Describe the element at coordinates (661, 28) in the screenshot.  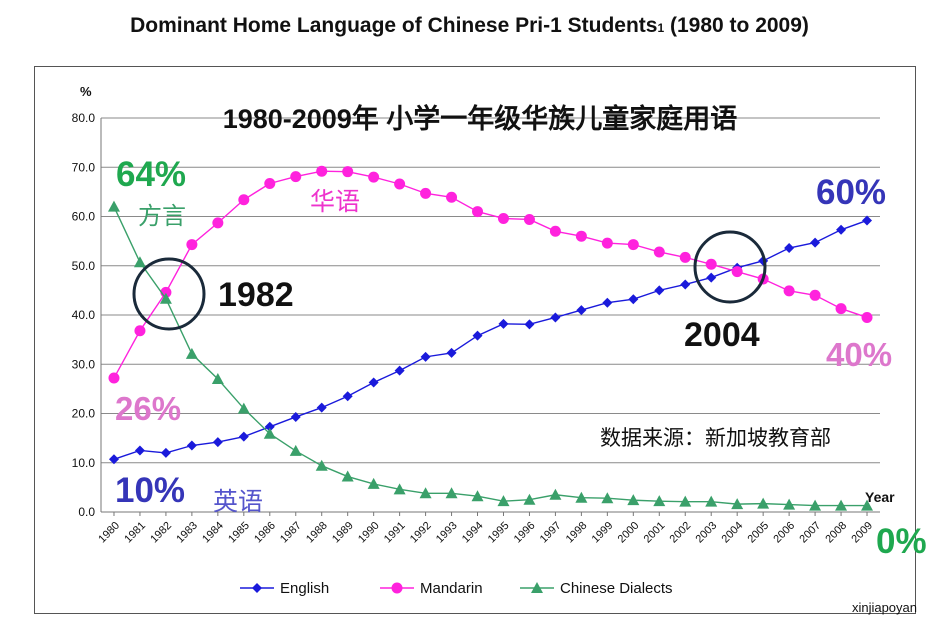
I see `title-footnote: 1` at that location.